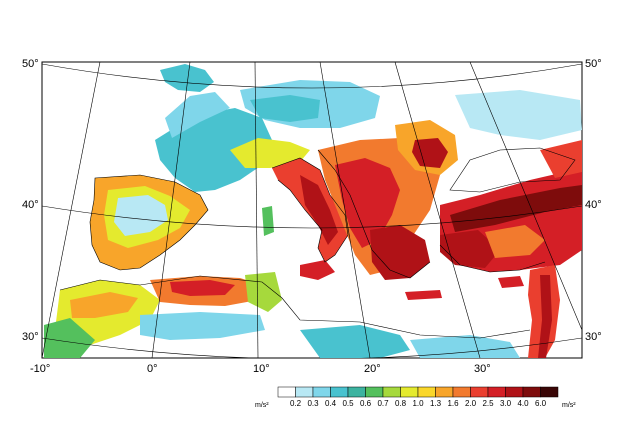 The width and height of the screenshot is (640, 438). I want to click on coast-turkey-south, so click(492, 258).